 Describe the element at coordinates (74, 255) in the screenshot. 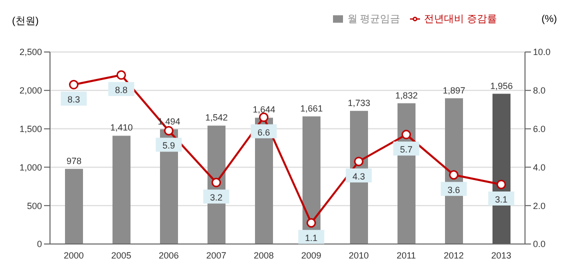

I see `x-tick-label: 2000` at that location.